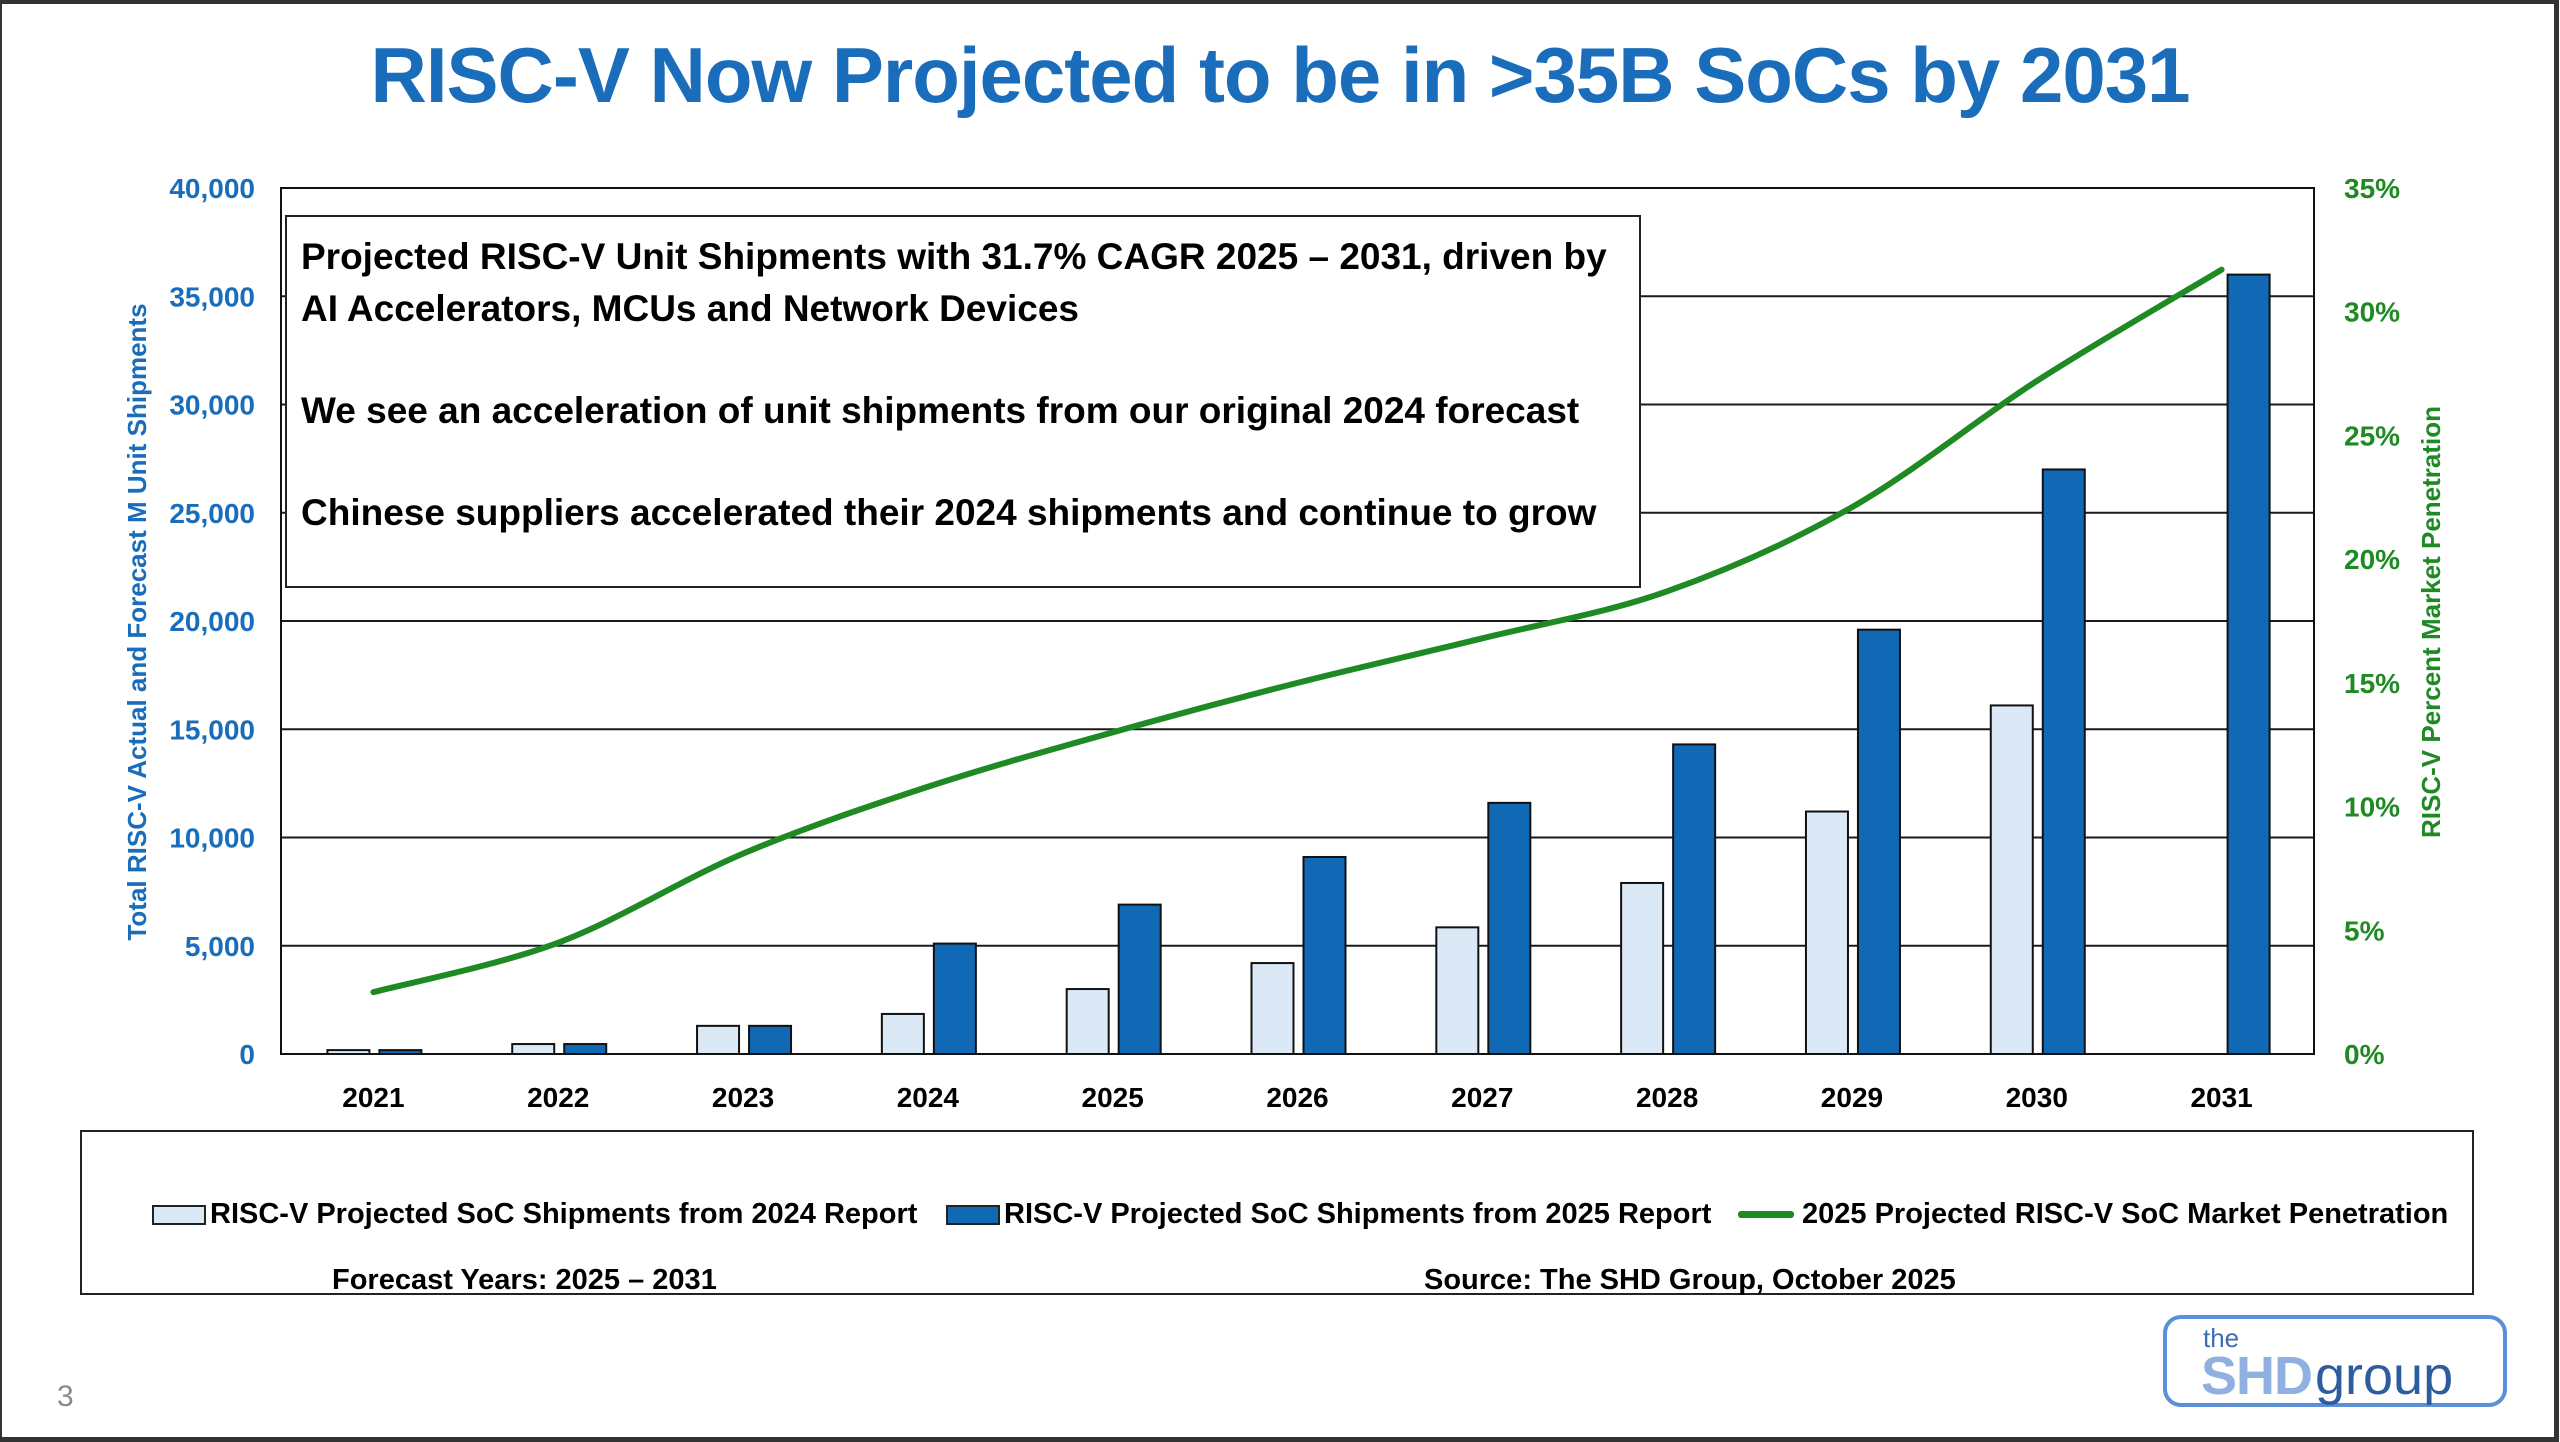 Image resolution: width=2560 pixels, height=1442 pixels. What do you see at coordinates (524, 1280) in the screenshot?
I see `forecast-years-note: Forecast Years: 2025 – 2031` at bounding box center [524, 1280].